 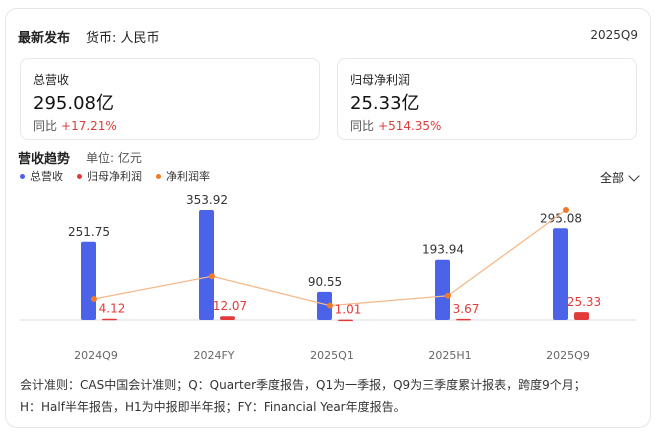 I want to click on legend-margin: 净利润率, so click(x=183, y=176).